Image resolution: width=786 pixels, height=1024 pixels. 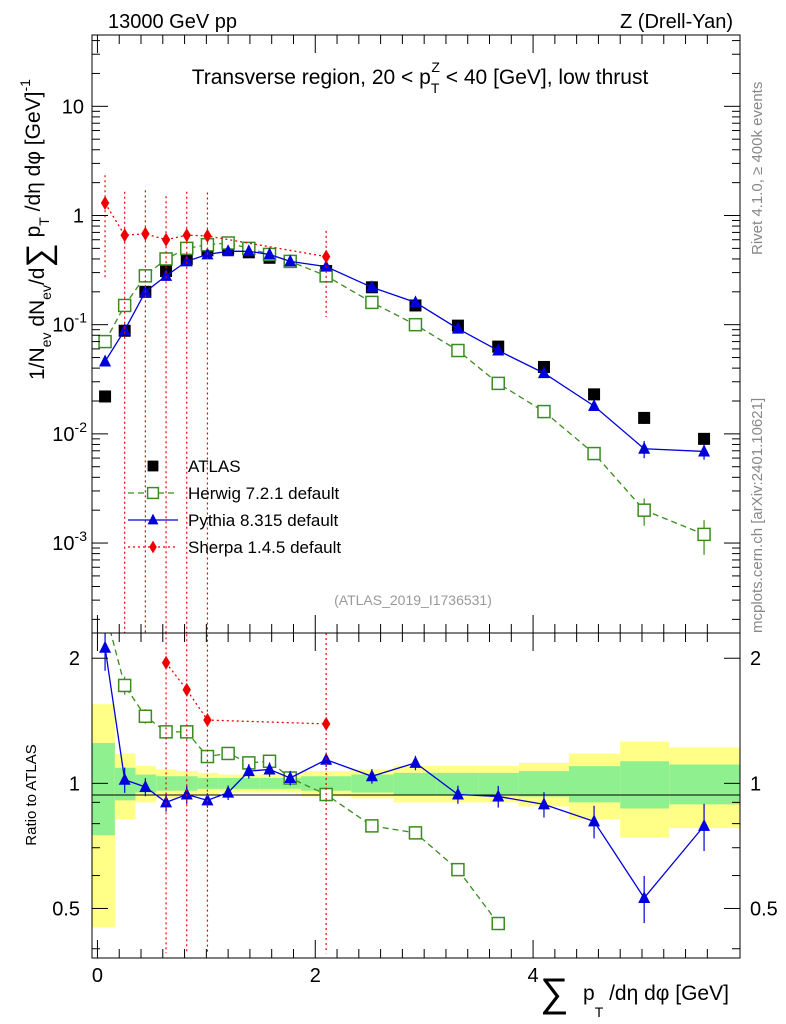 I want to click on svg-text: pT /dη dφ [GeV], so click(x=656, y=1001).